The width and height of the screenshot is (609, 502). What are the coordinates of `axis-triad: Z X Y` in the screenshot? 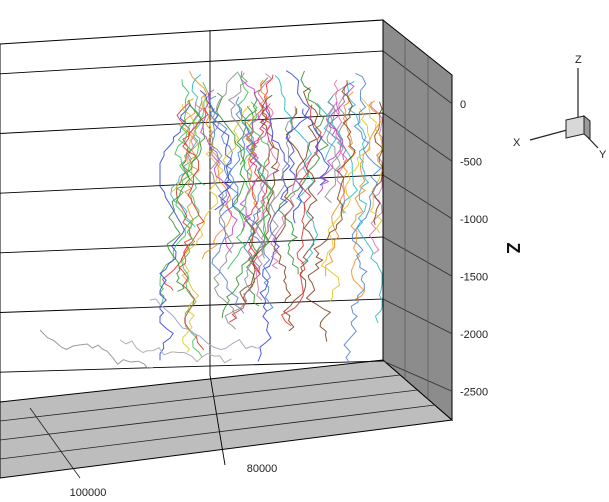 It's located at (560, 107).